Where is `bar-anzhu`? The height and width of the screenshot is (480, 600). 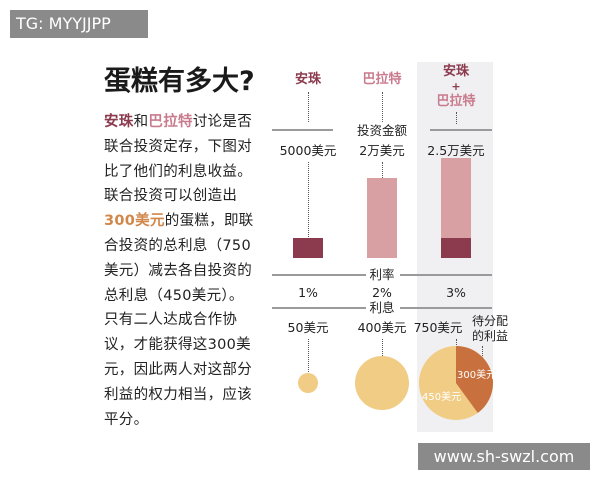 bar-anzhu is located at coordinates (308, 248).